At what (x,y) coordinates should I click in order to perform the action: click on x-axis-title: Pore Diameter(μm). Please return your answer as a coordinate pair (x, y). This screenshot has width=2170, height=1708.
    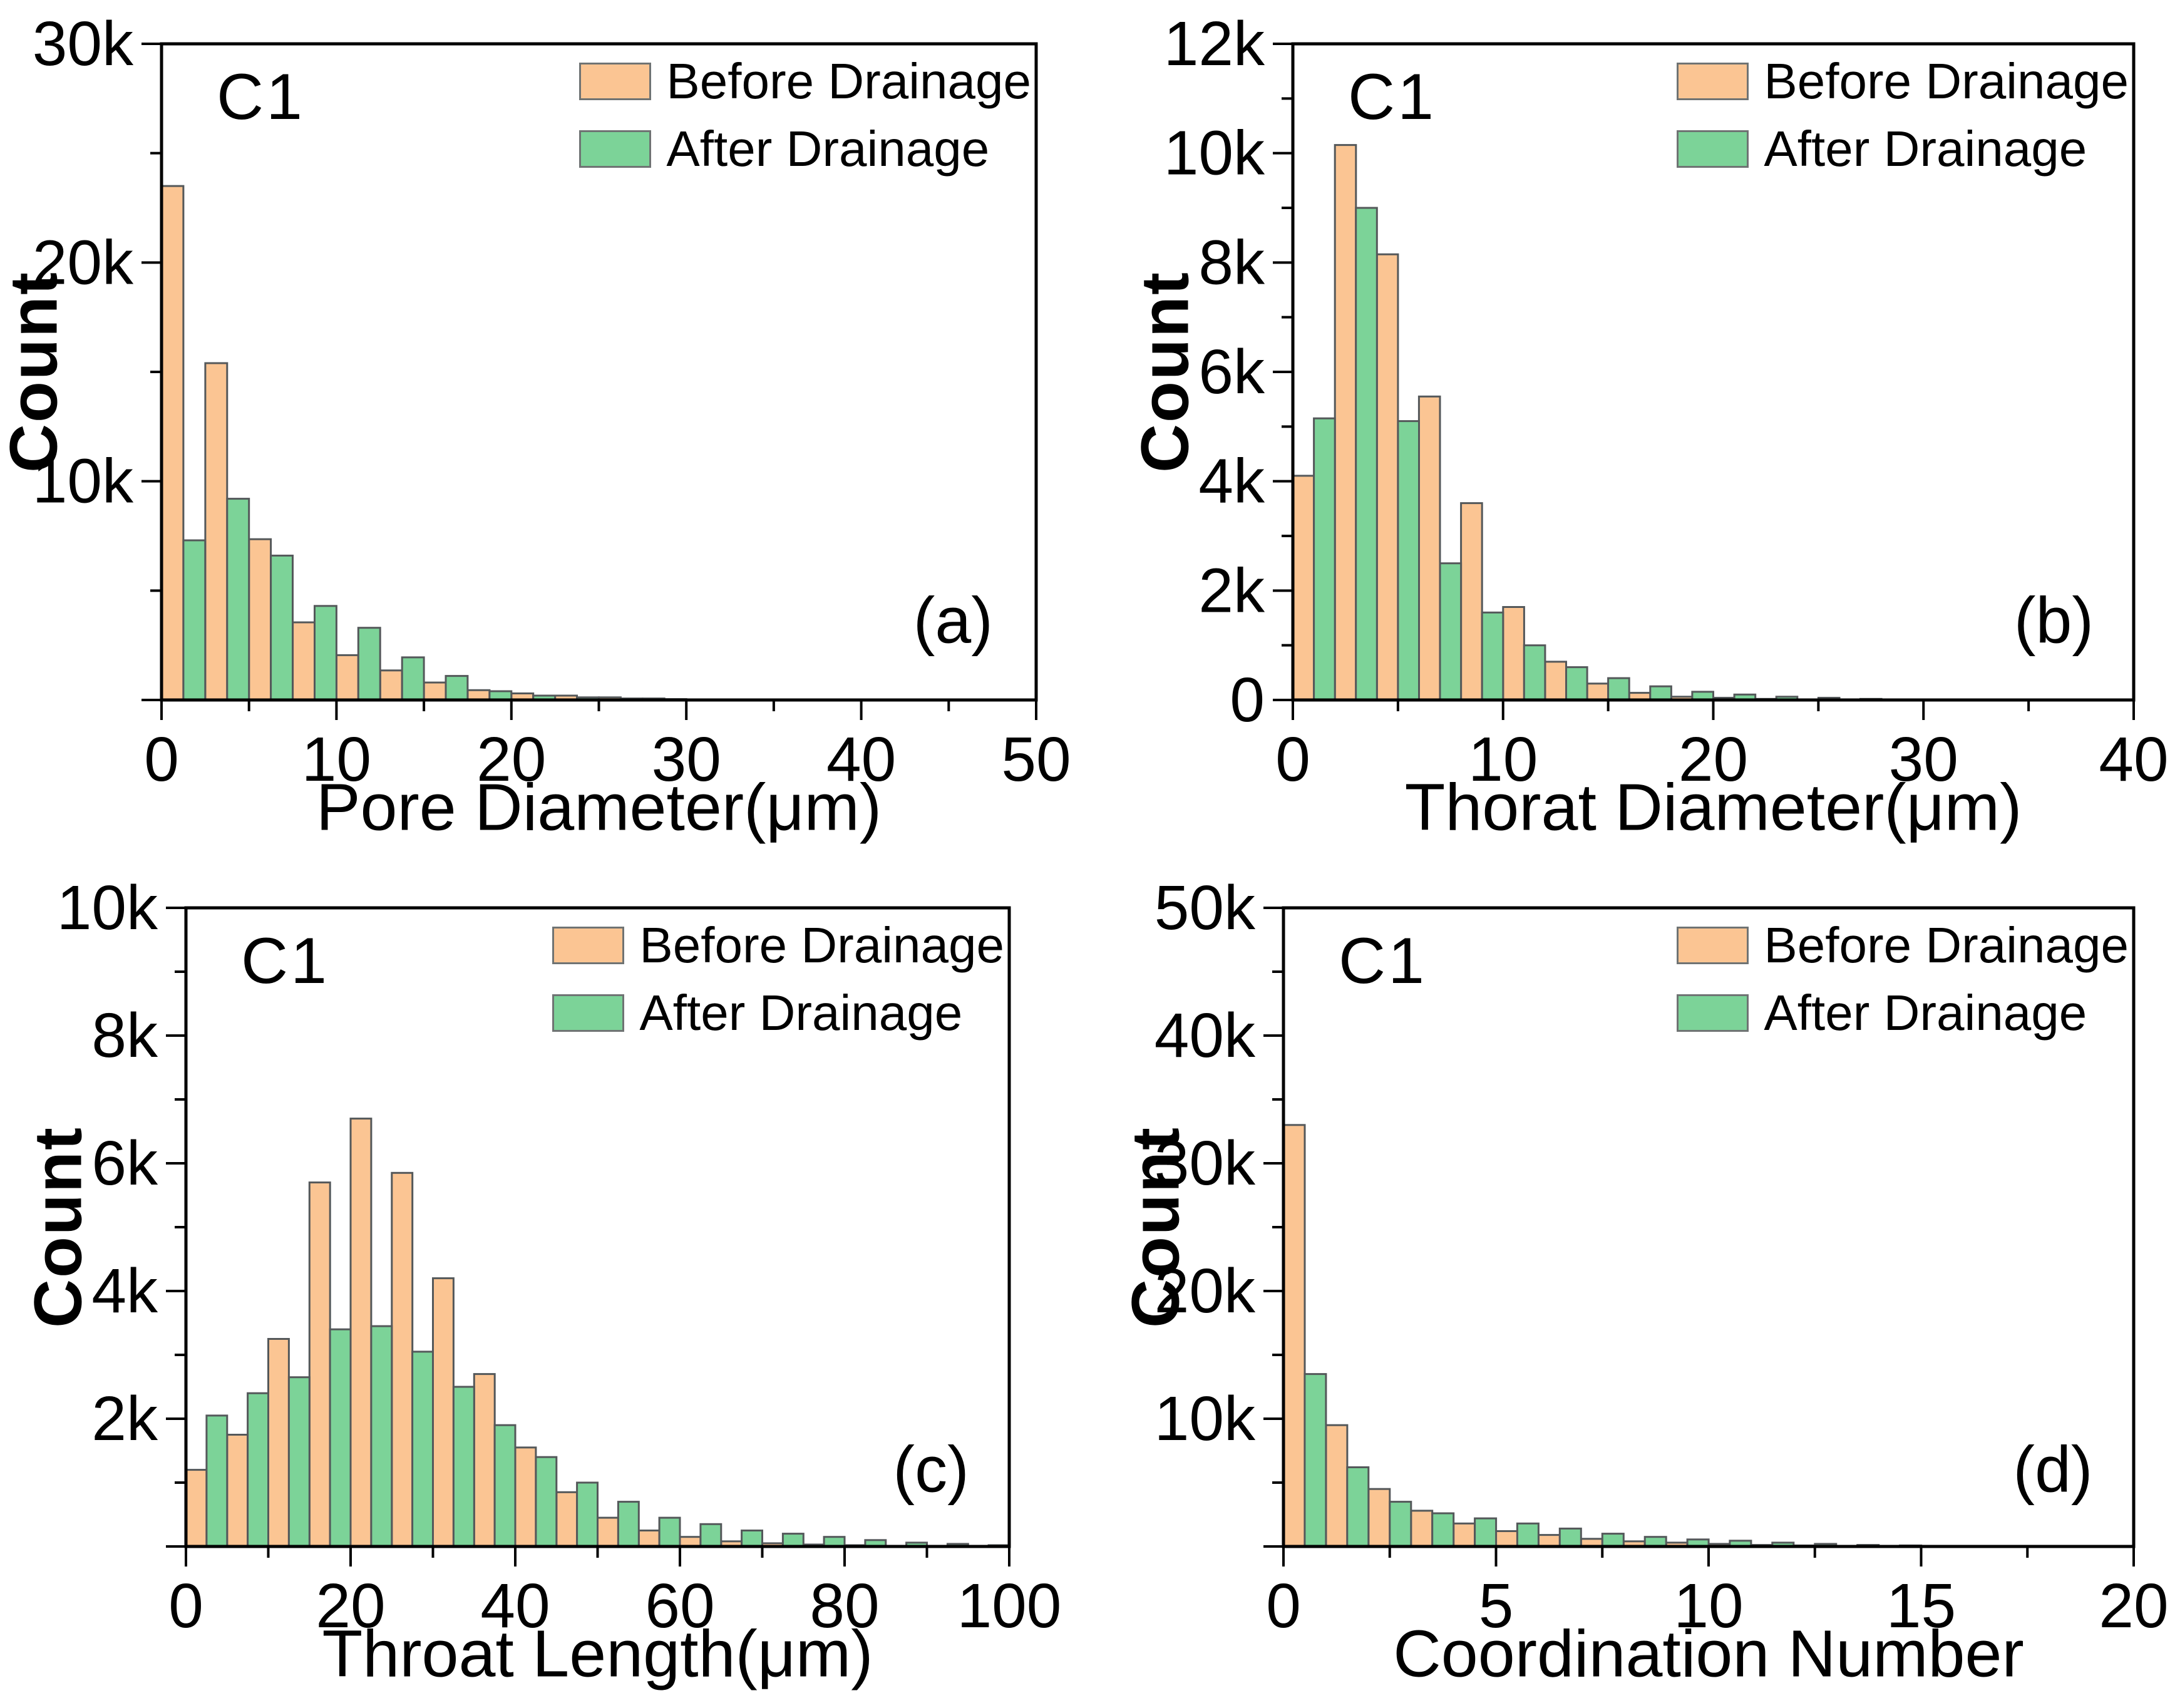
    Looking at the image, I should click on (599, 808).